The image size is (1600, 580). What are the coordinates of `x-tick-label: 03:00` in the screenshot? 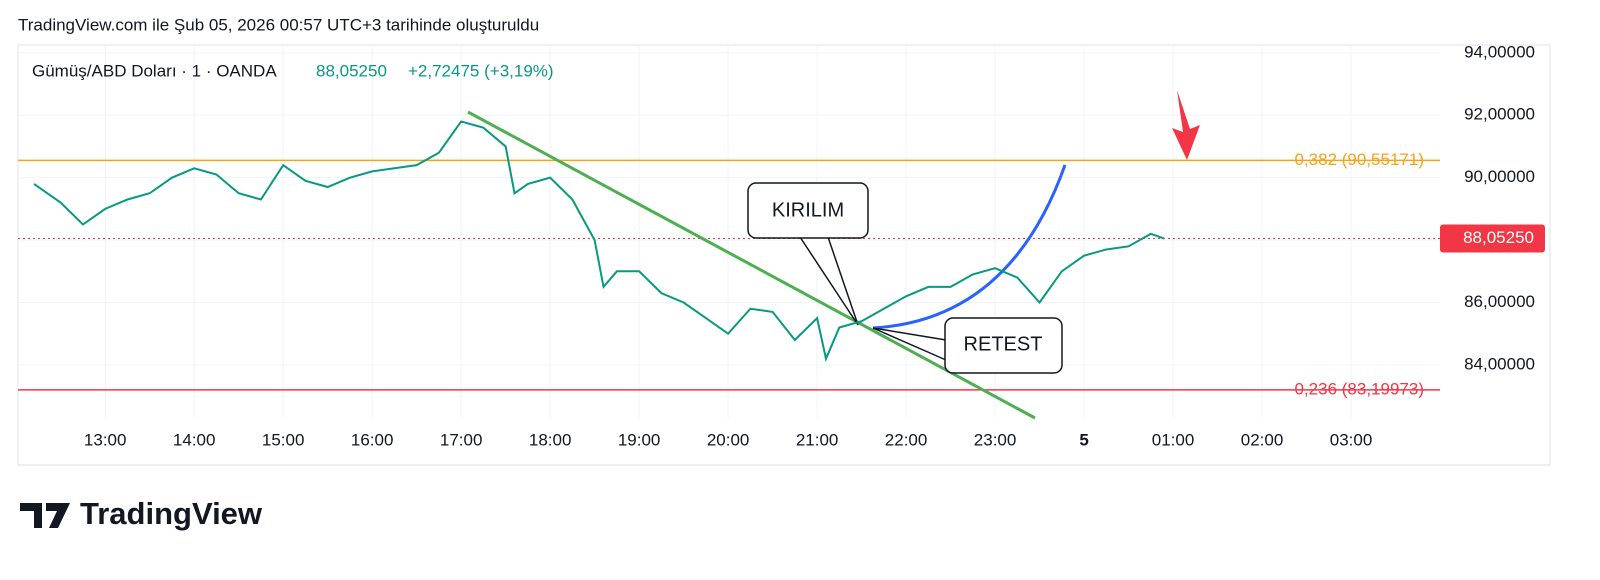 It's located at (1351, 439).